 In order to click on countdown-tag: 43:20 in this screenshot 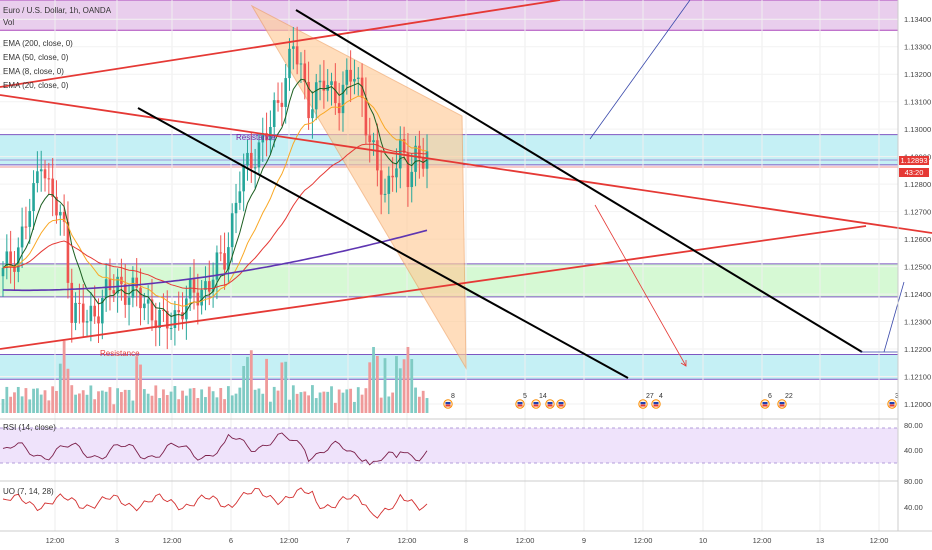, I will do `click(914, 172)`.